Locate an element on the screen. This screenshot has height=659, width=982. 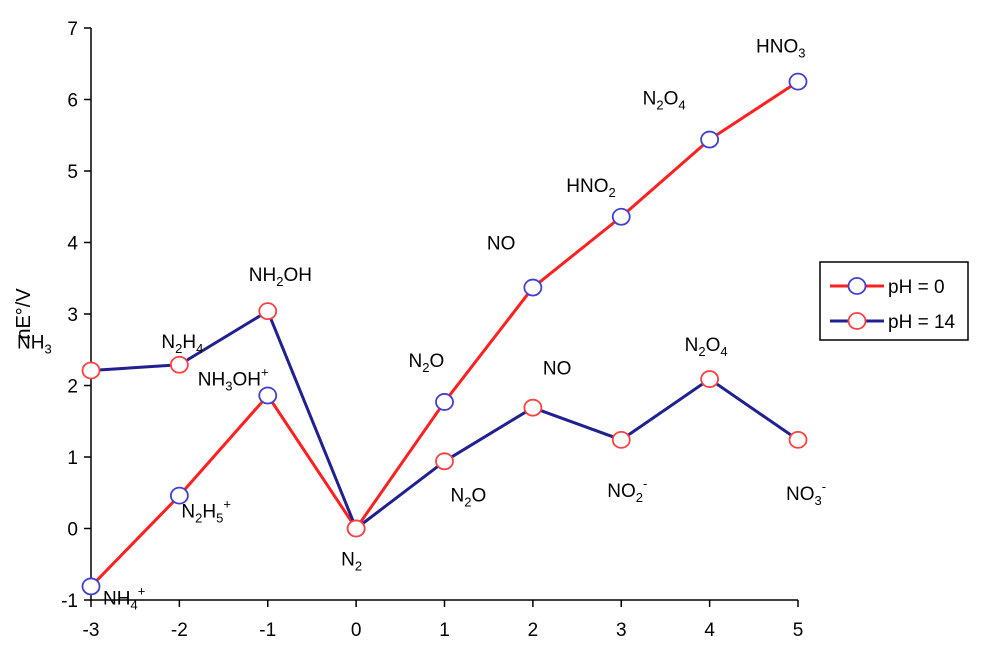
species-label: NH3​OH+​ is located at coordinates (233, 379).